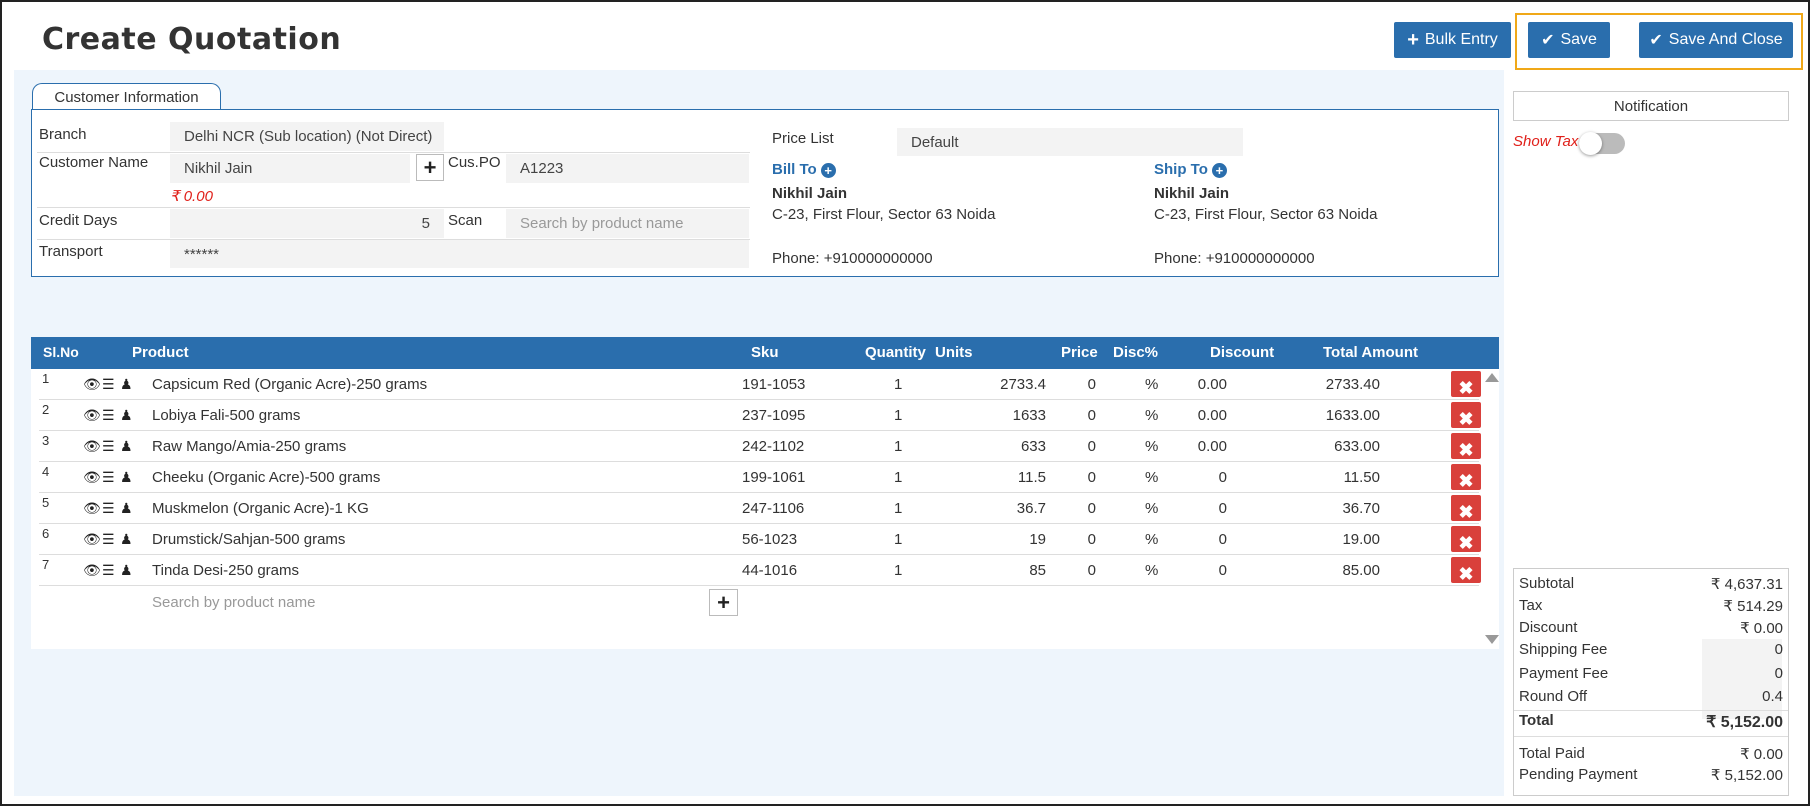 This screenshot has width=1810, height=806. What do you see at coordinates (474, 162) in the screenshot?
I see `cus-po-label: Cus.PO` at bounding box center [474, 162].